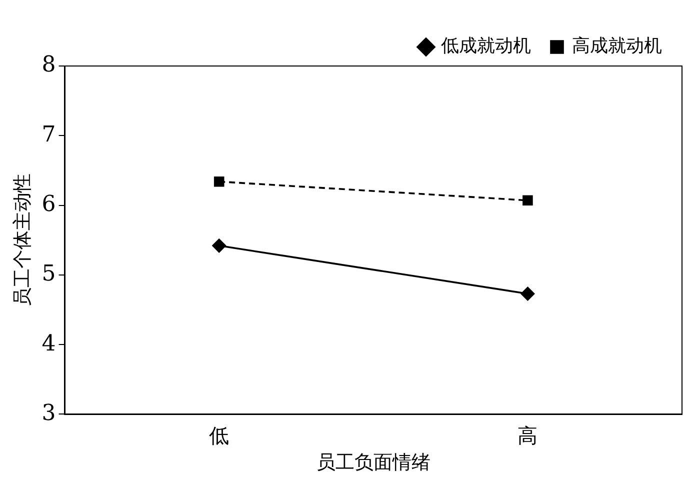 The height and width of the screenshot is (483, 700). What do you see at coordinates (528, 435) in the screenshot?
I see `x-tick-label: 高` at bounding box center [528, 435].